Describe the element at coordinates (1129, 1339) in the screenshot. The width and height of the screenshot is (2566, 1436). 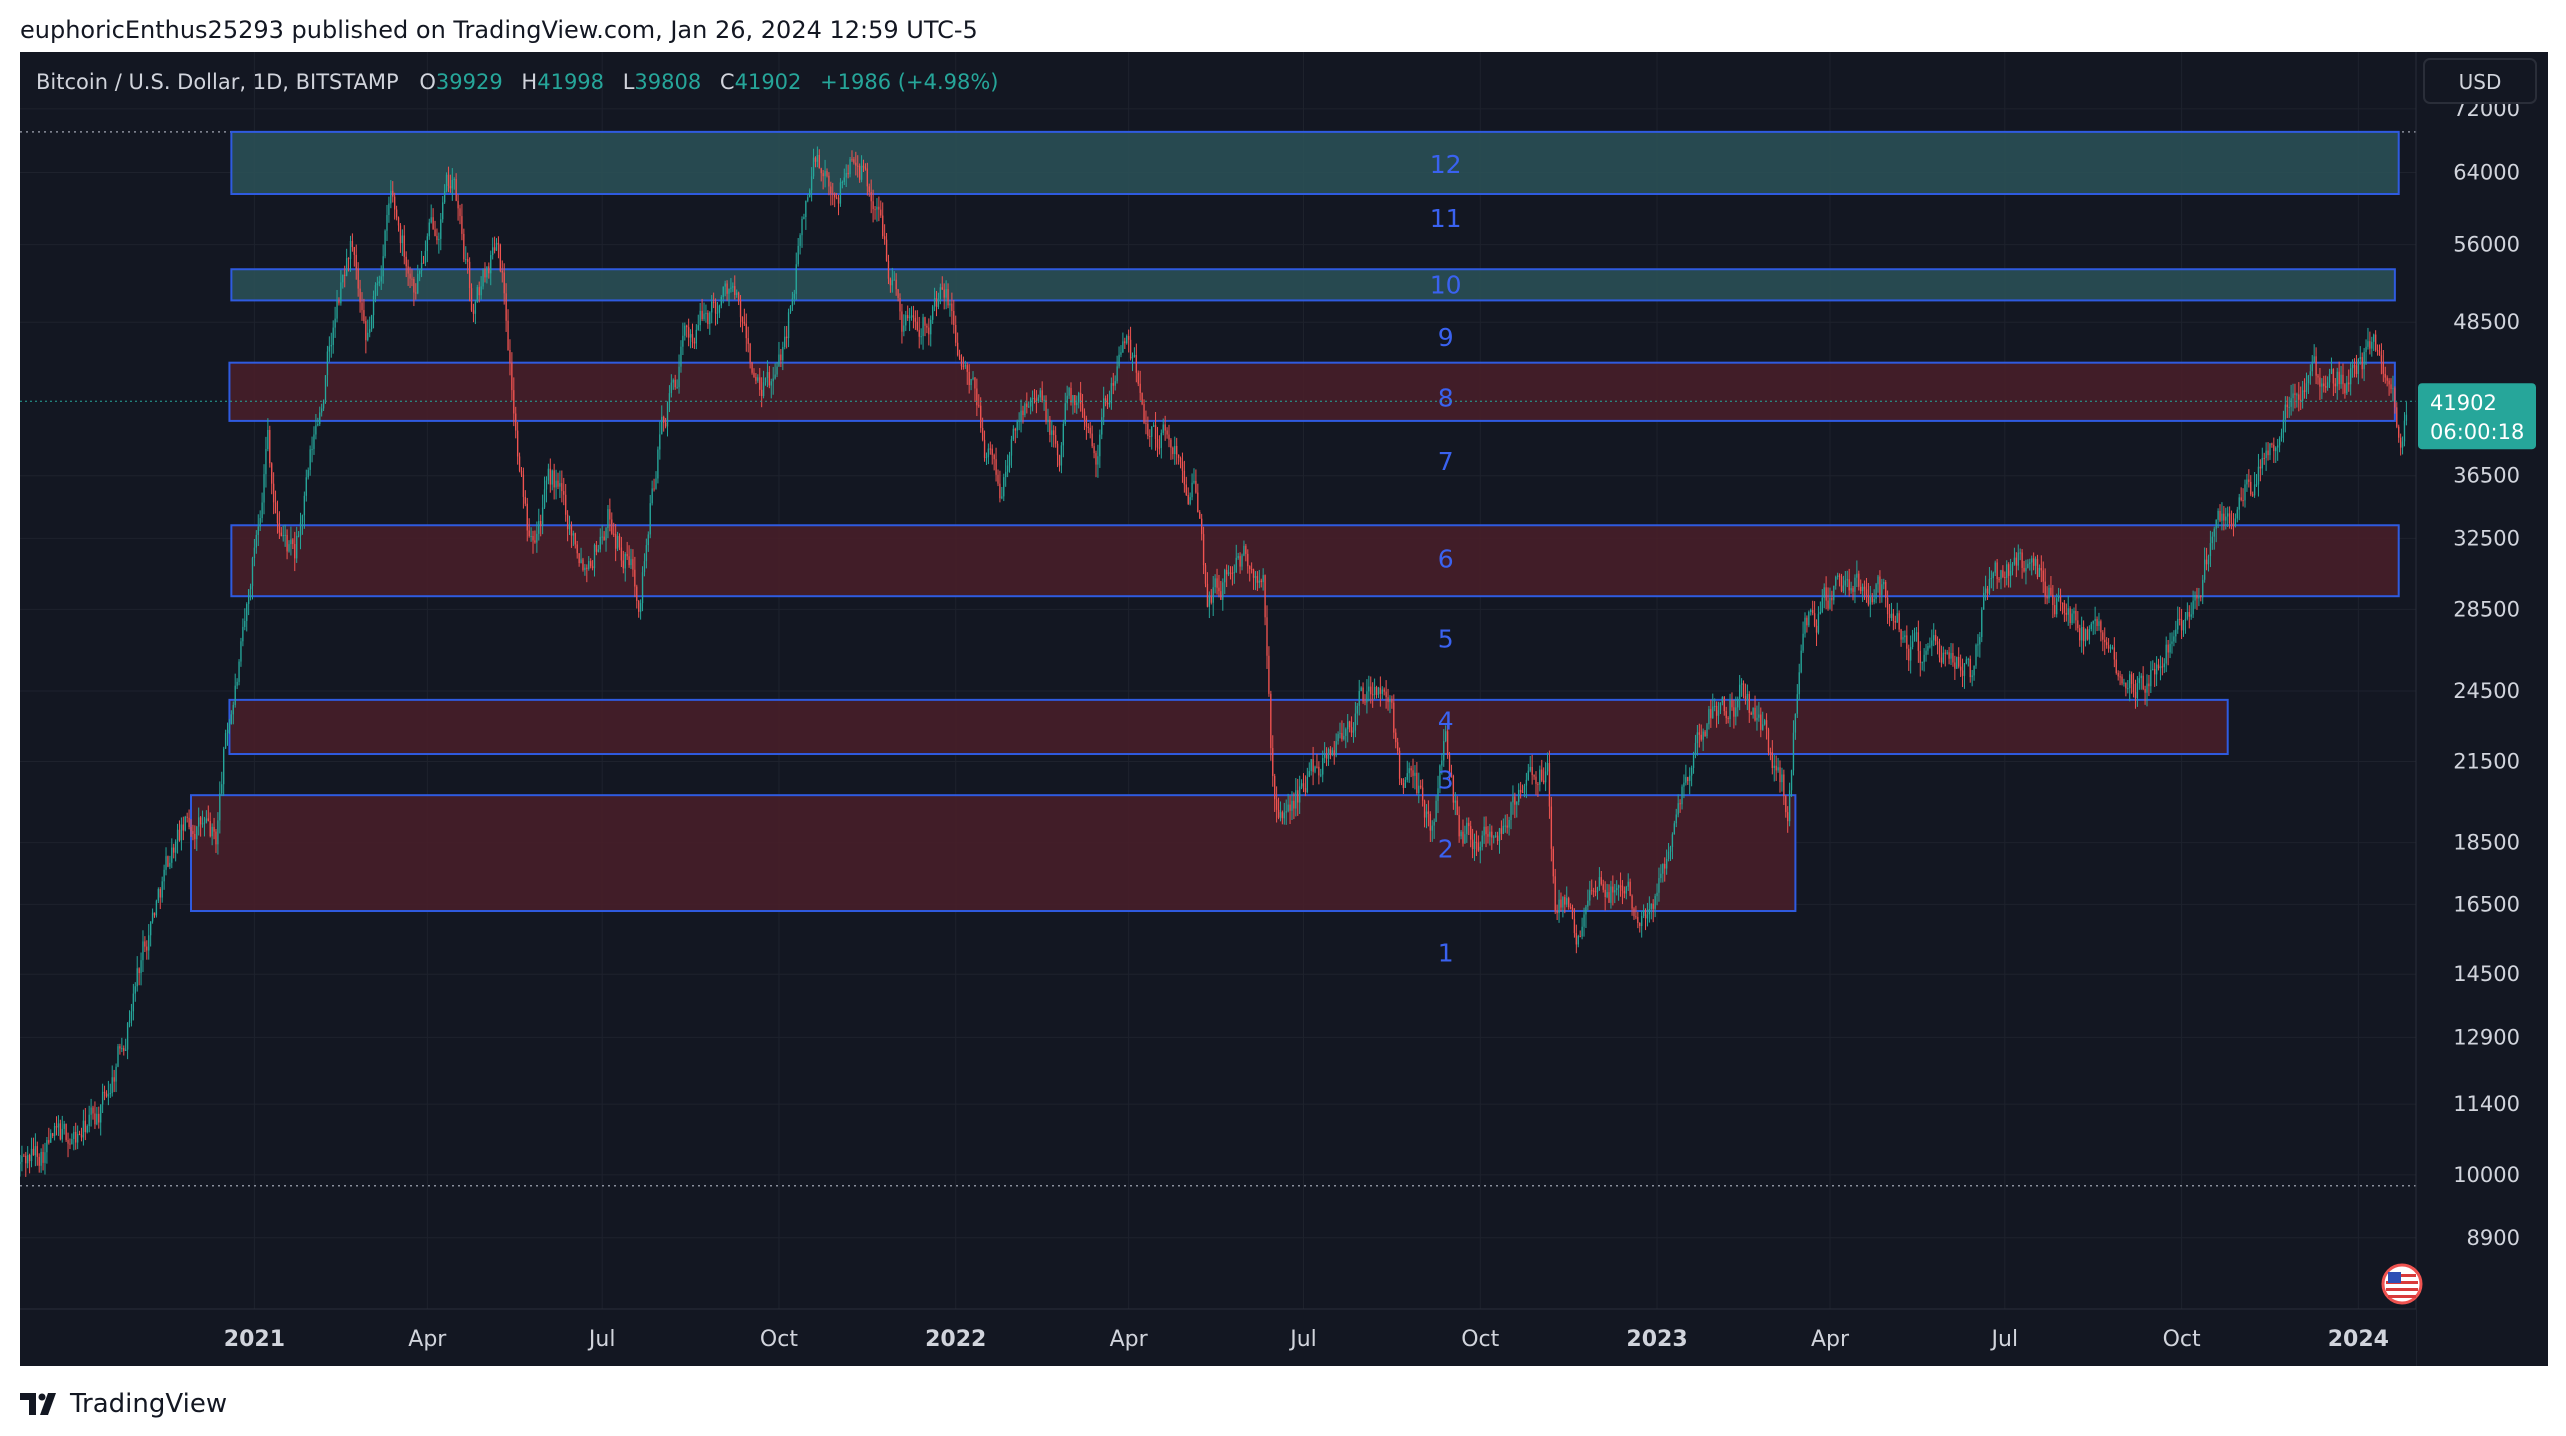
I see `time-tick-label: Apr` at that location.